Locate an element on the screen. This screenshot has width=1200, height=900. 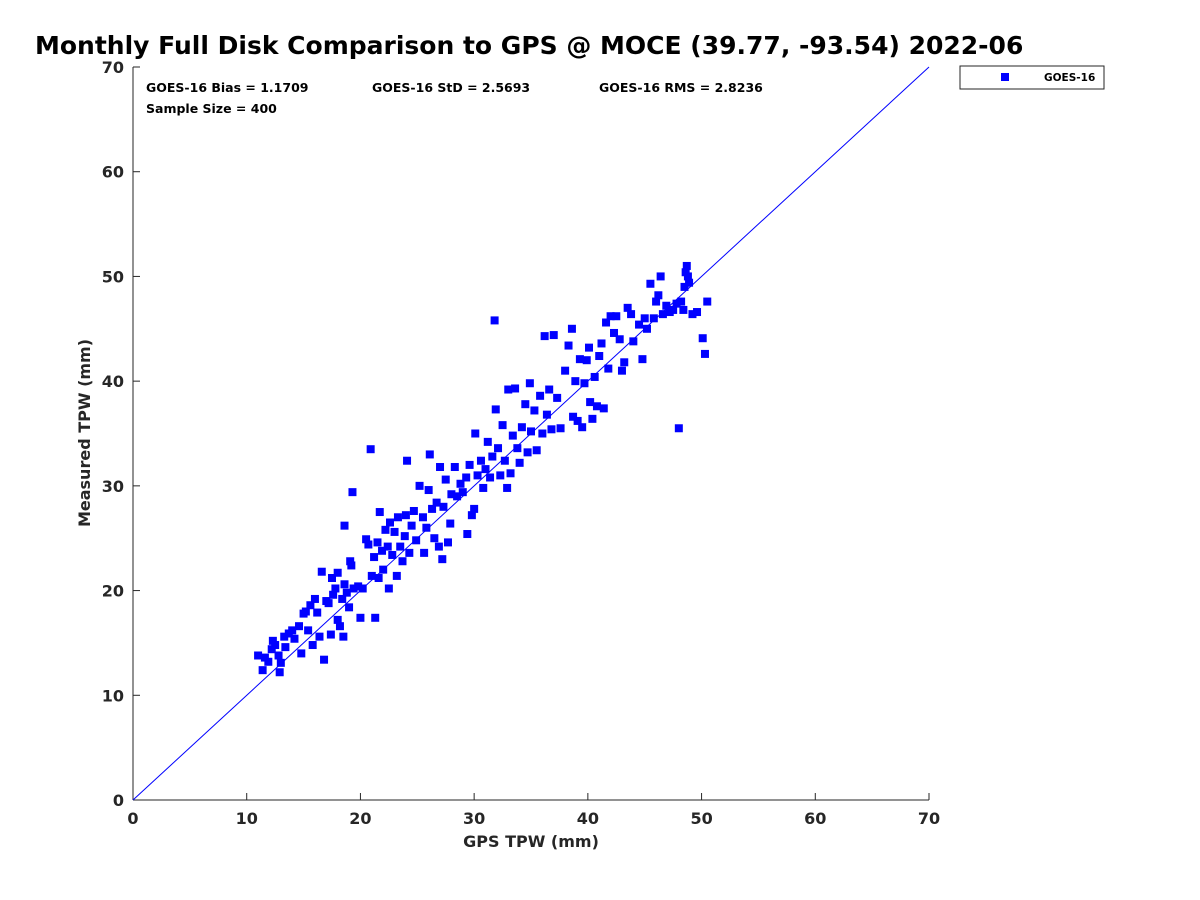
legend-marker is located at coordinates (1005, 77).